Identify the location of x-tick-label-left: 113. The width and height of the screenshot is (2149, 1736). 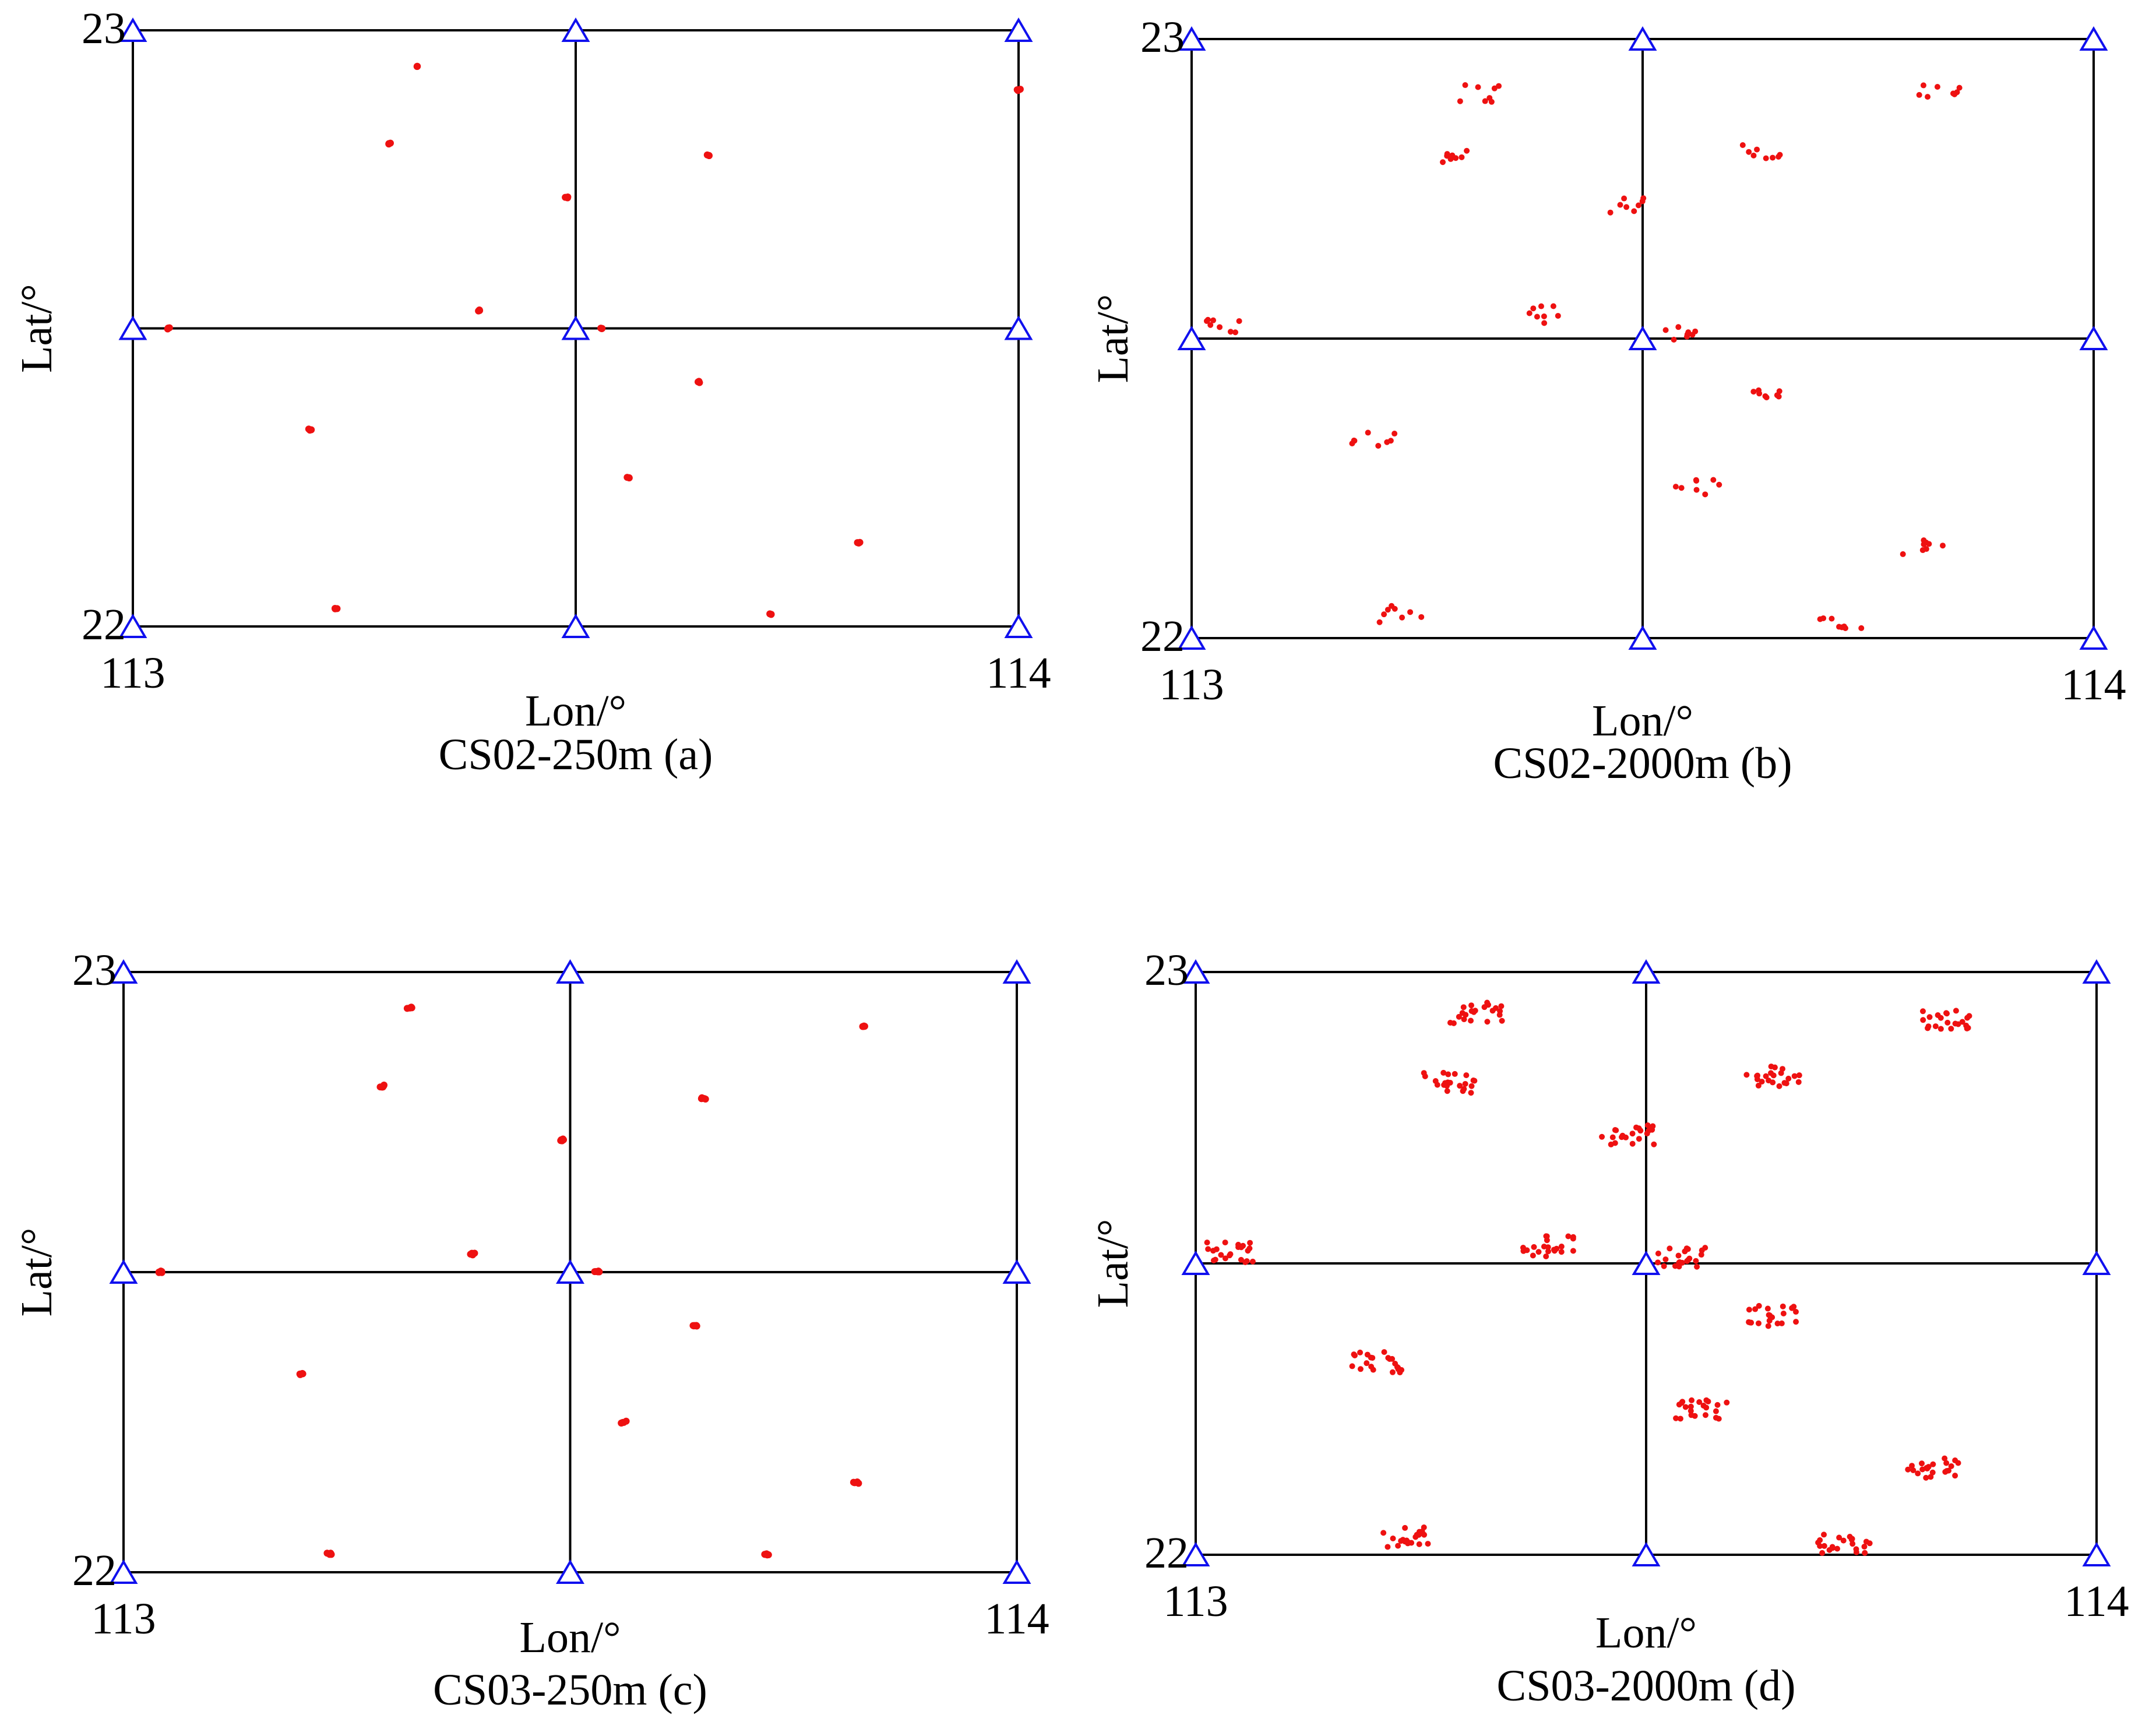
(132, 673).